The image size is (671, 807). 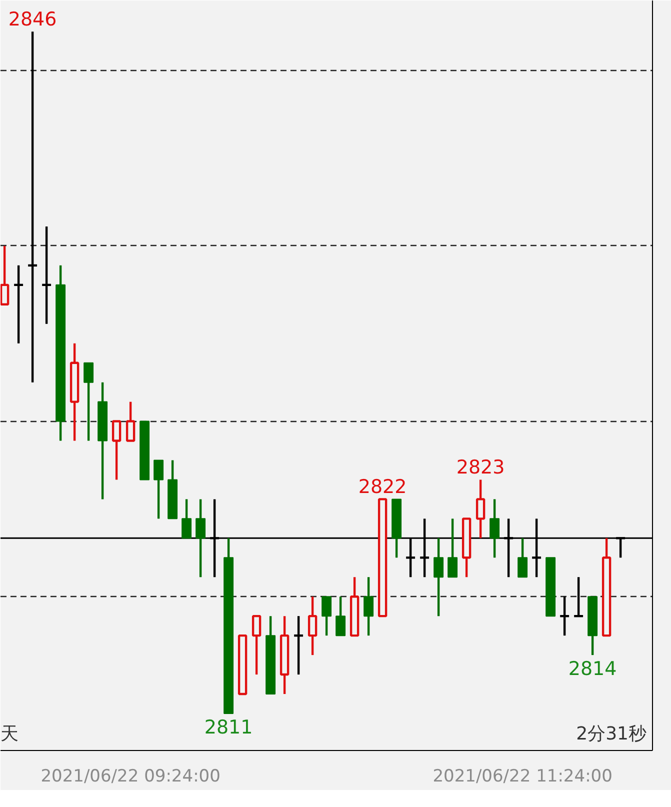 What do you see at coordinates (592, 669) in the screenshot?
I see `annotation: 2814` at bounding box center [592, 669].